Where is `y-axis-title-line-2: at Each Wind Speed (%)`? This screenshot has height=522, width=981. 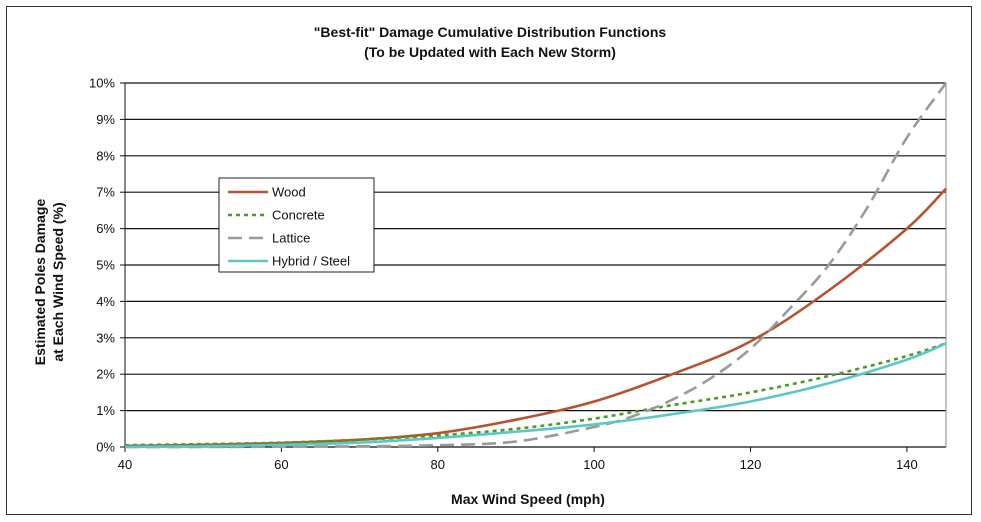
y-axis-title-line-2: at Each Wind Speed (%) is located at coordinates (58, 281).